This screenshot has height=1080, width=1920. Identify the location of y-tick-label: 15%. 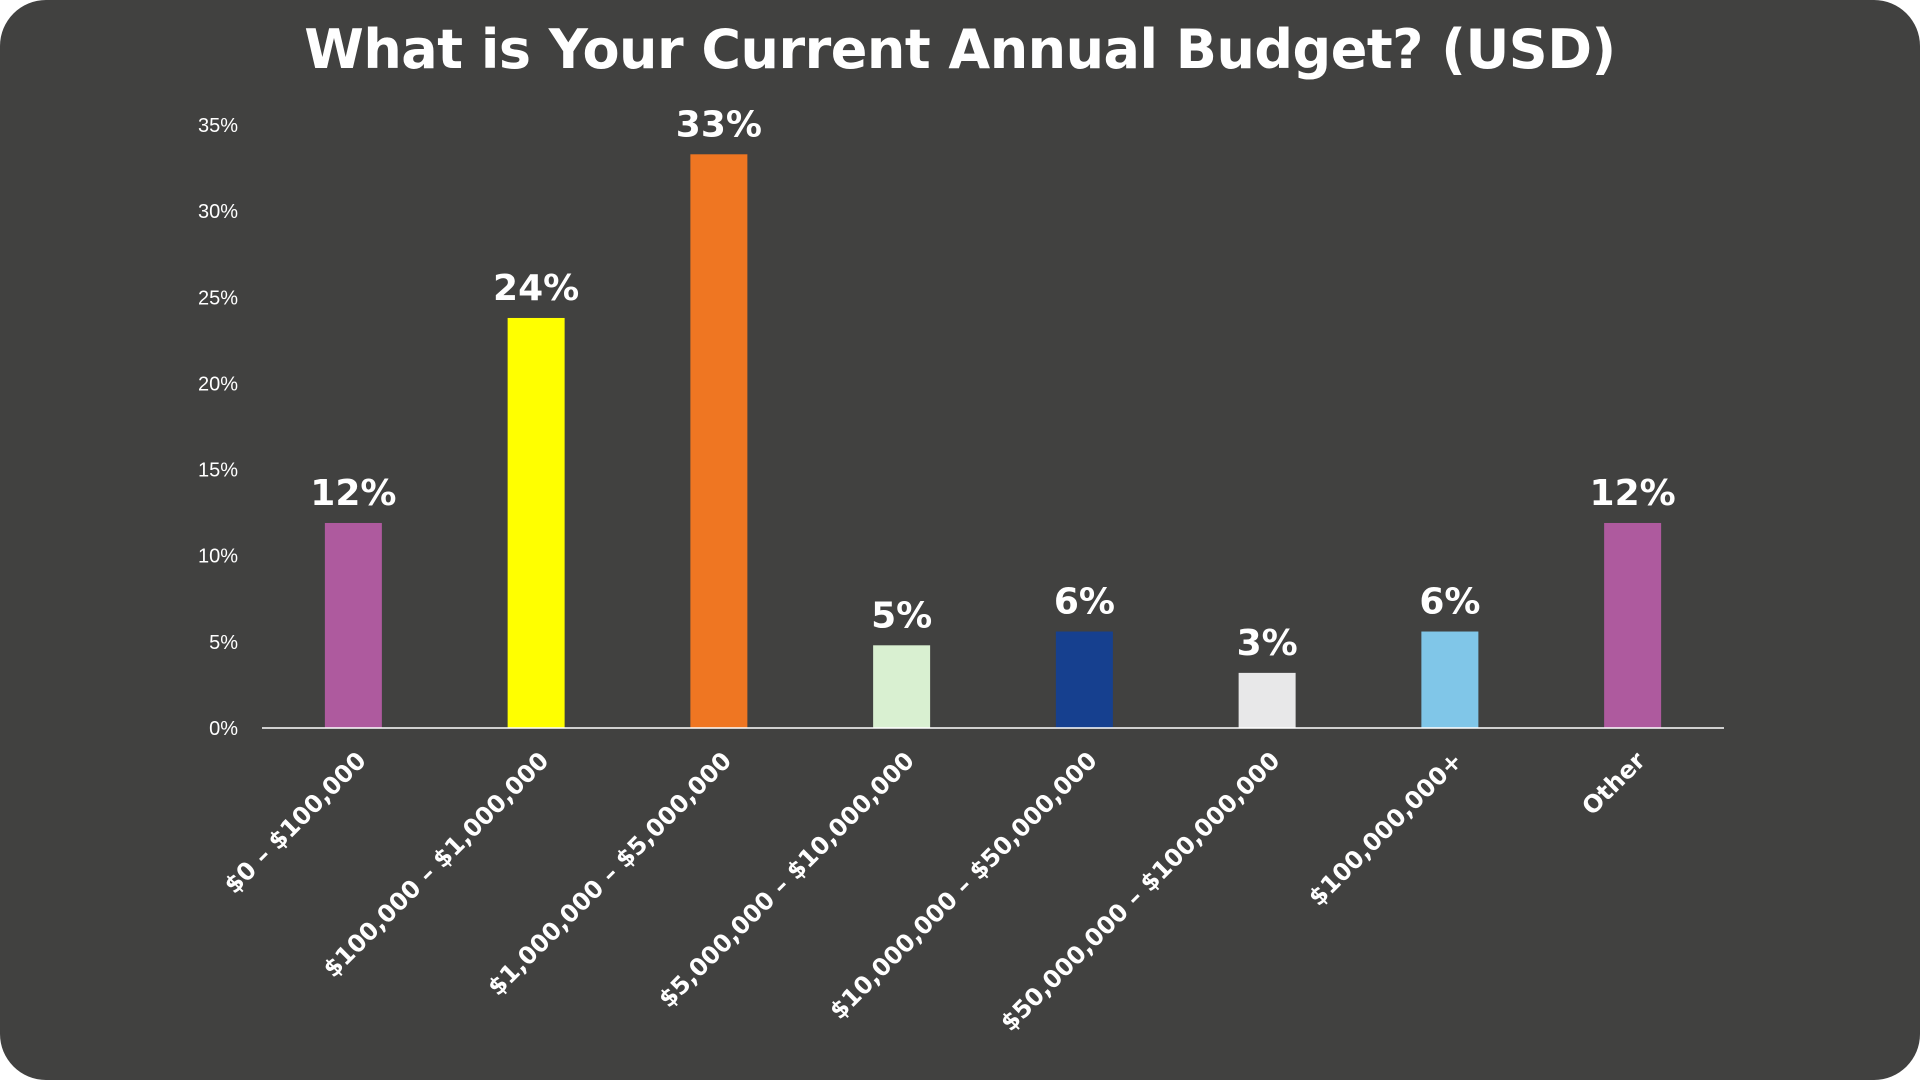
(218, 471).